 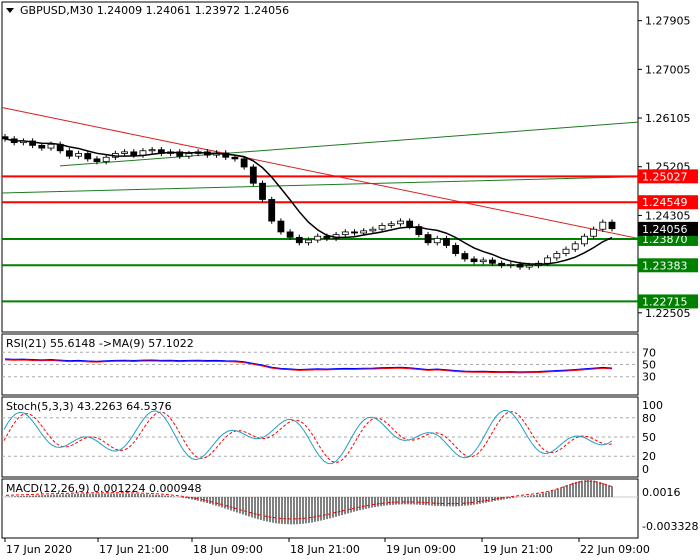 I want to click on price-axis-label: 1.26105, so click(x=668, y=118).